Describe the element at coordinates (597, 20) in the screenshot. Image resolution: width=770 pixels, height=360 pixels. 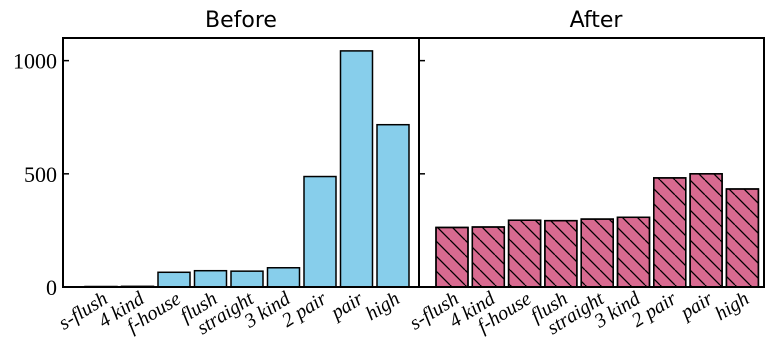
I see `panel-title-after: After` at that location.